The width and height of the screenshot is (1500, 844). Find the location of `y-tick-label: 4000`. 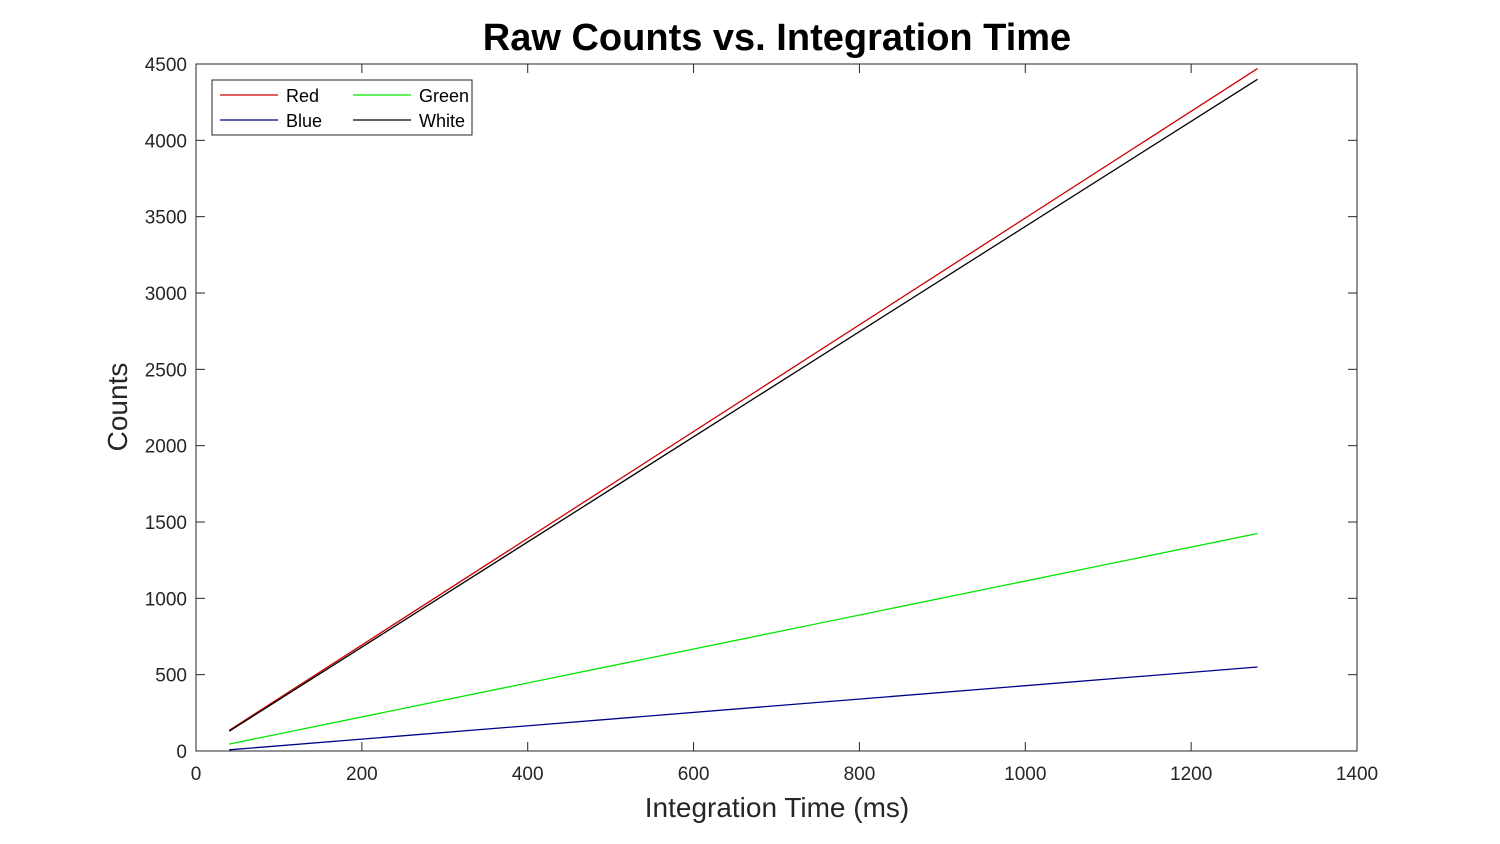

y-tick-label: 4000 is located at coordinates (166, 141).